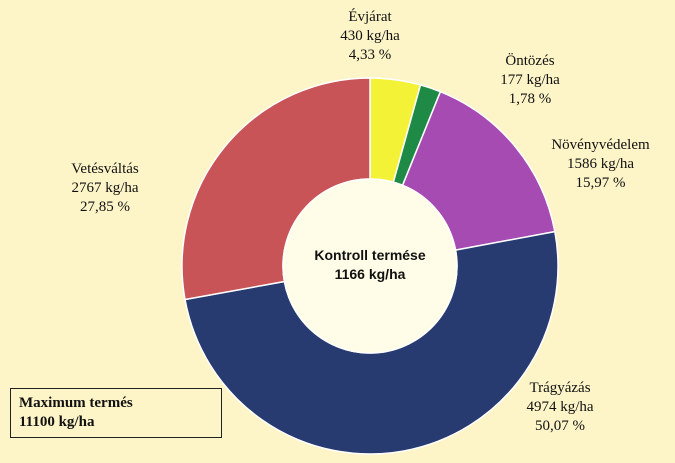 The width and height of the screenshot is (675, 463). I want to click on label-ontozes-name: Öntözés, so click(530, 61).